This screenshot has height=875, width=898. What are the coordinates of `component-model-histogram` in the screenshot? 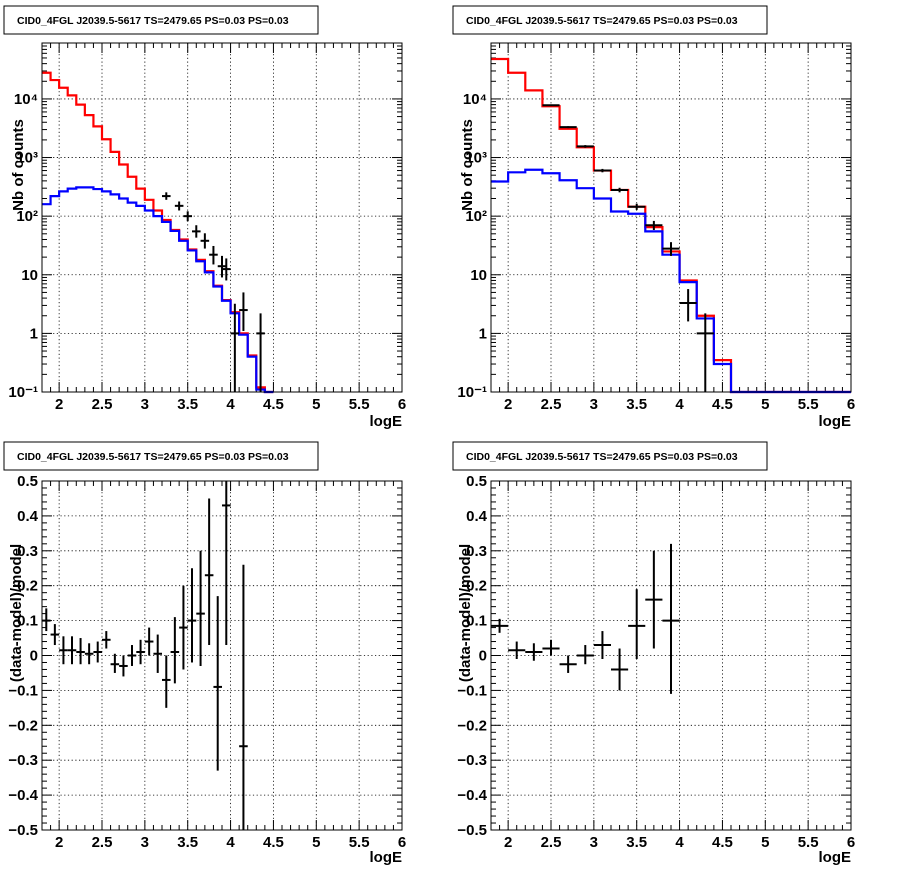 It's located at (158, 290).